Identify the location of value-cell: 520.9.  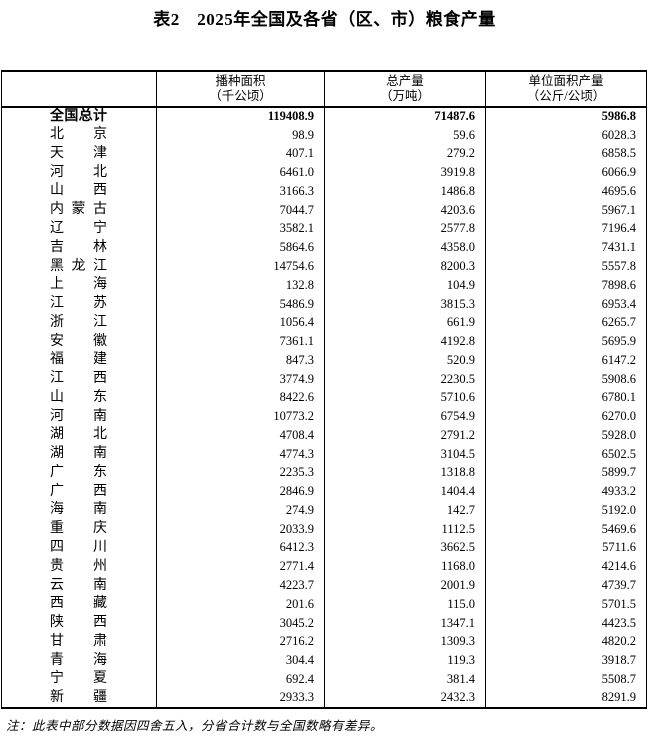
(405, 360).